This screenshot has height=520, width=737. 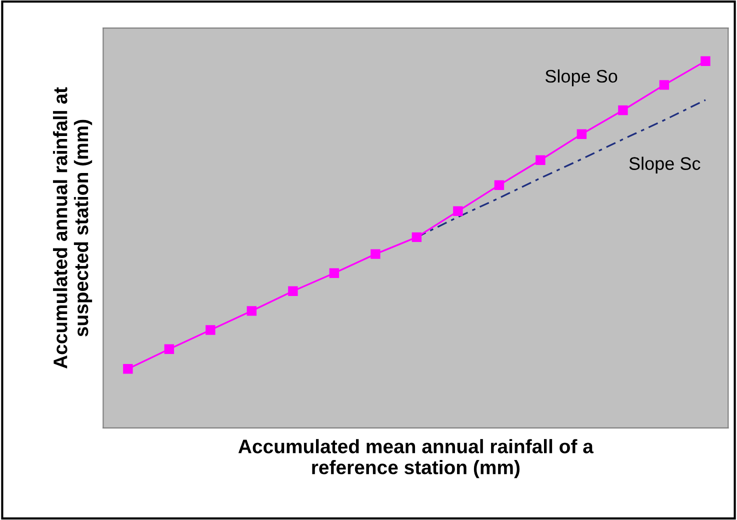 I want to click on x-axis-title: Accumulated mean annual rainfall of a reference station (mm), so click(x=416, y=458).